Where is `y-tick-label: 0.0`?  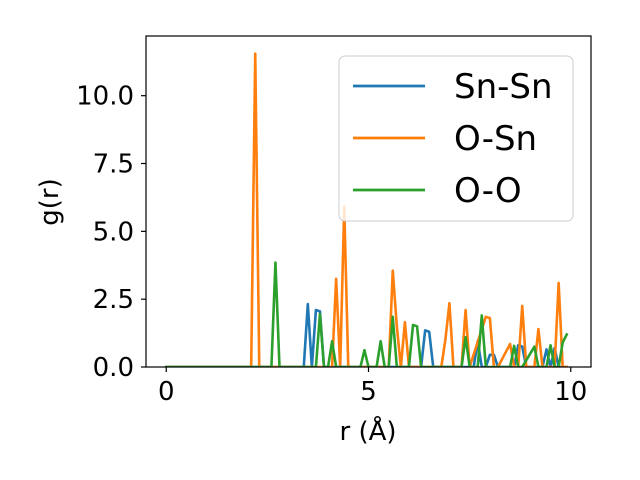 y-tick-label: 0.0 is located at coordinates (113, 368).